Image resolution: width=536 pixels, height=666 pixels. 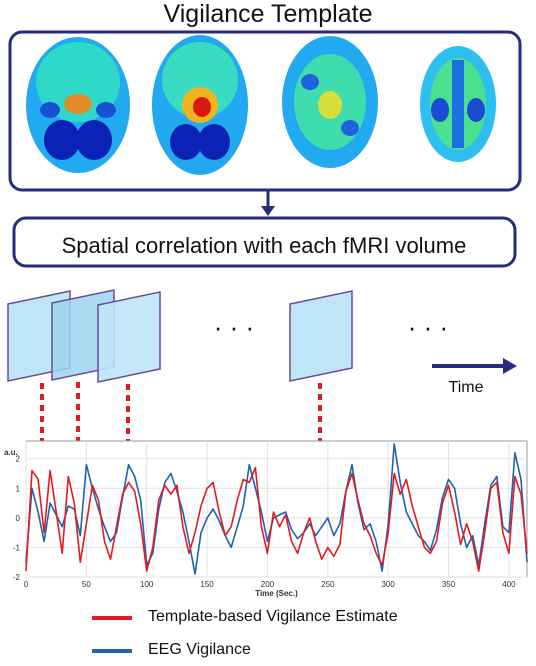 What do you see at coordinates (276, 519) in the screenshot?
I see `series-line-template-based-vigilance-estimate` at bounding box center [276, 519].